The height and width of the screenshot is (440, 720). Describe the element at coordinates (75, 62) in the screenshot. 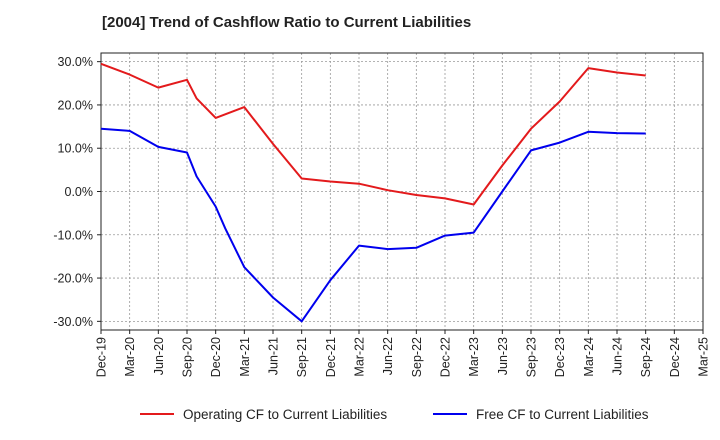

I see `y-tick-label: 30.0%` at that location.